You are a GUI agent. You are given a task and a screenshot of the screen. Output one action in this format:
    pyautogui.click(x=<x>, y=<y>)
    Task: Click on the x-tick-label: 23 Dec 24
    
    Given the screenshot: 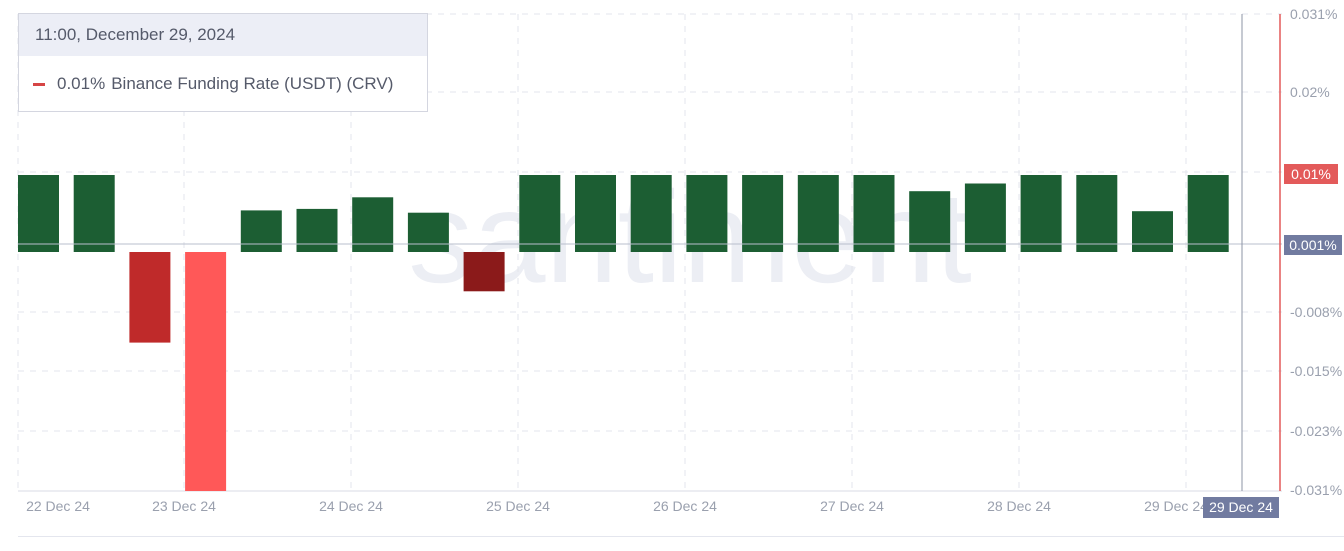 What is the action you would take?
    pyautogui.click(x=184, y=506)
    